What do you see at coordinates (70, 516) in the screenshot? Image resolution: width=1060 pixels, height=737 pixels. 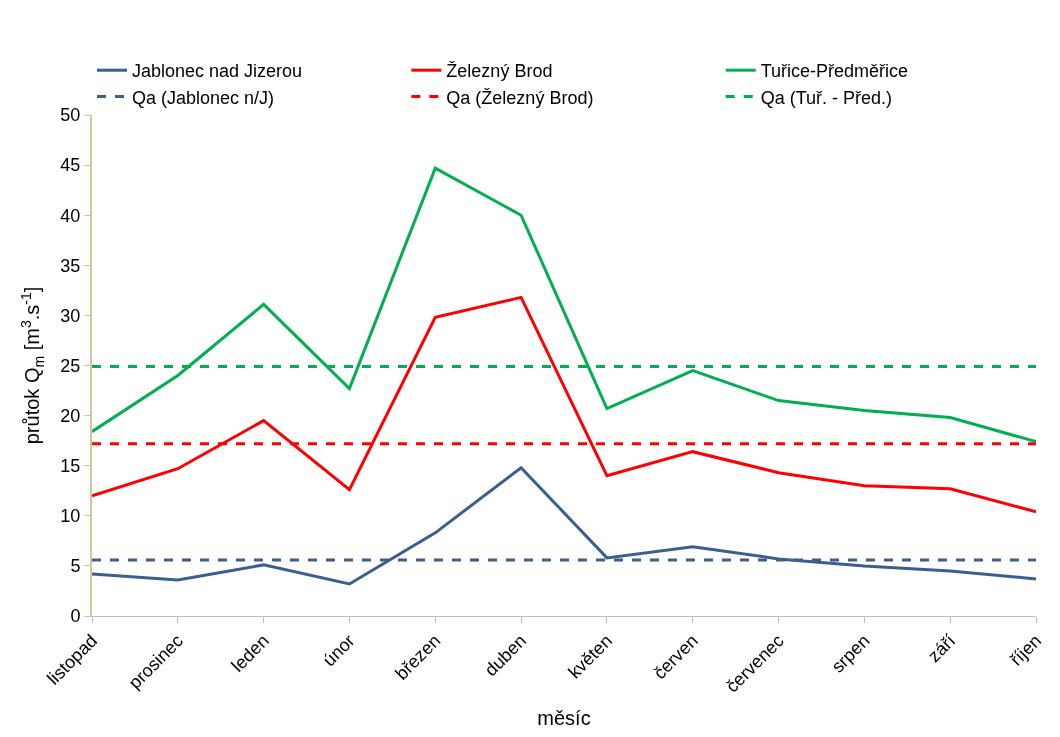 I see `y-tick-label: 10` at bounding box center [70, 516].